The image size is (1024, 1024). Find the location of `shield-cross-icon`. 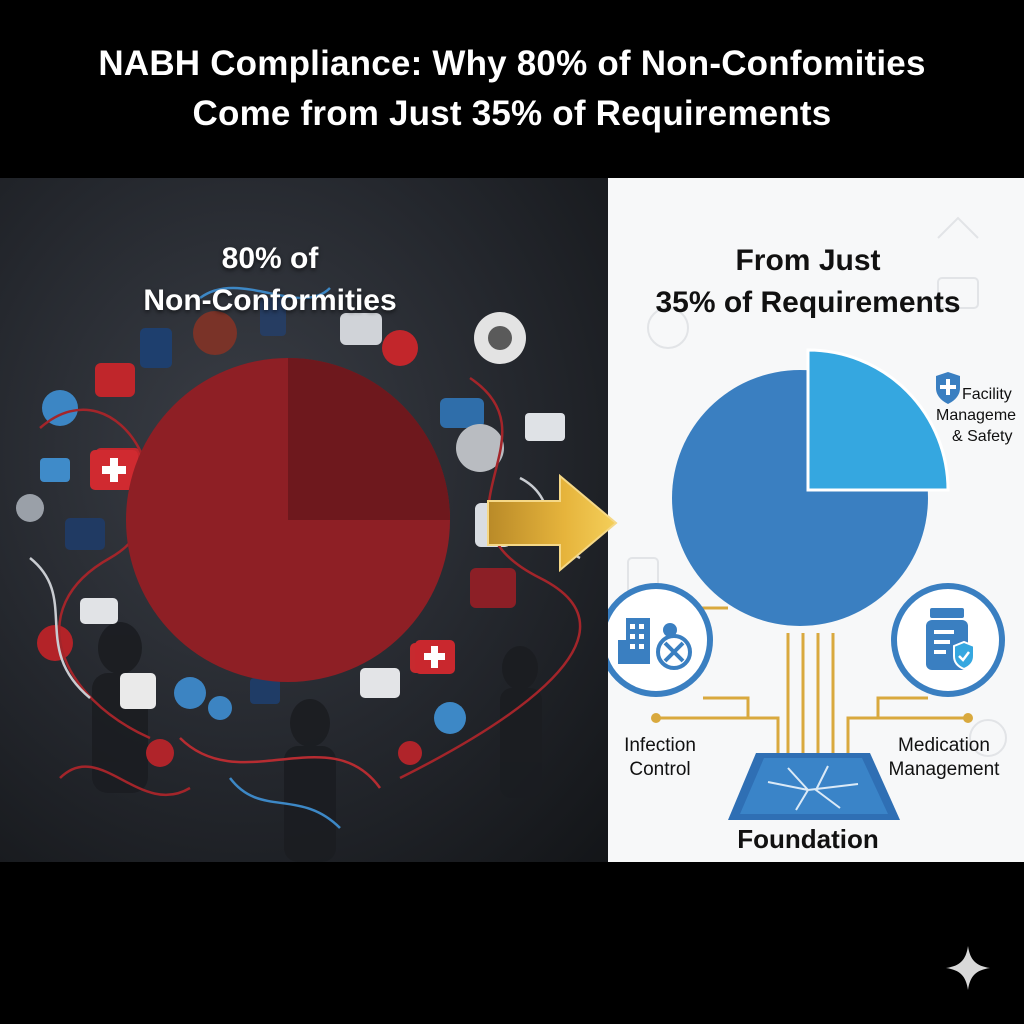

shield-cross-icon is located at coordinates (948, 388).